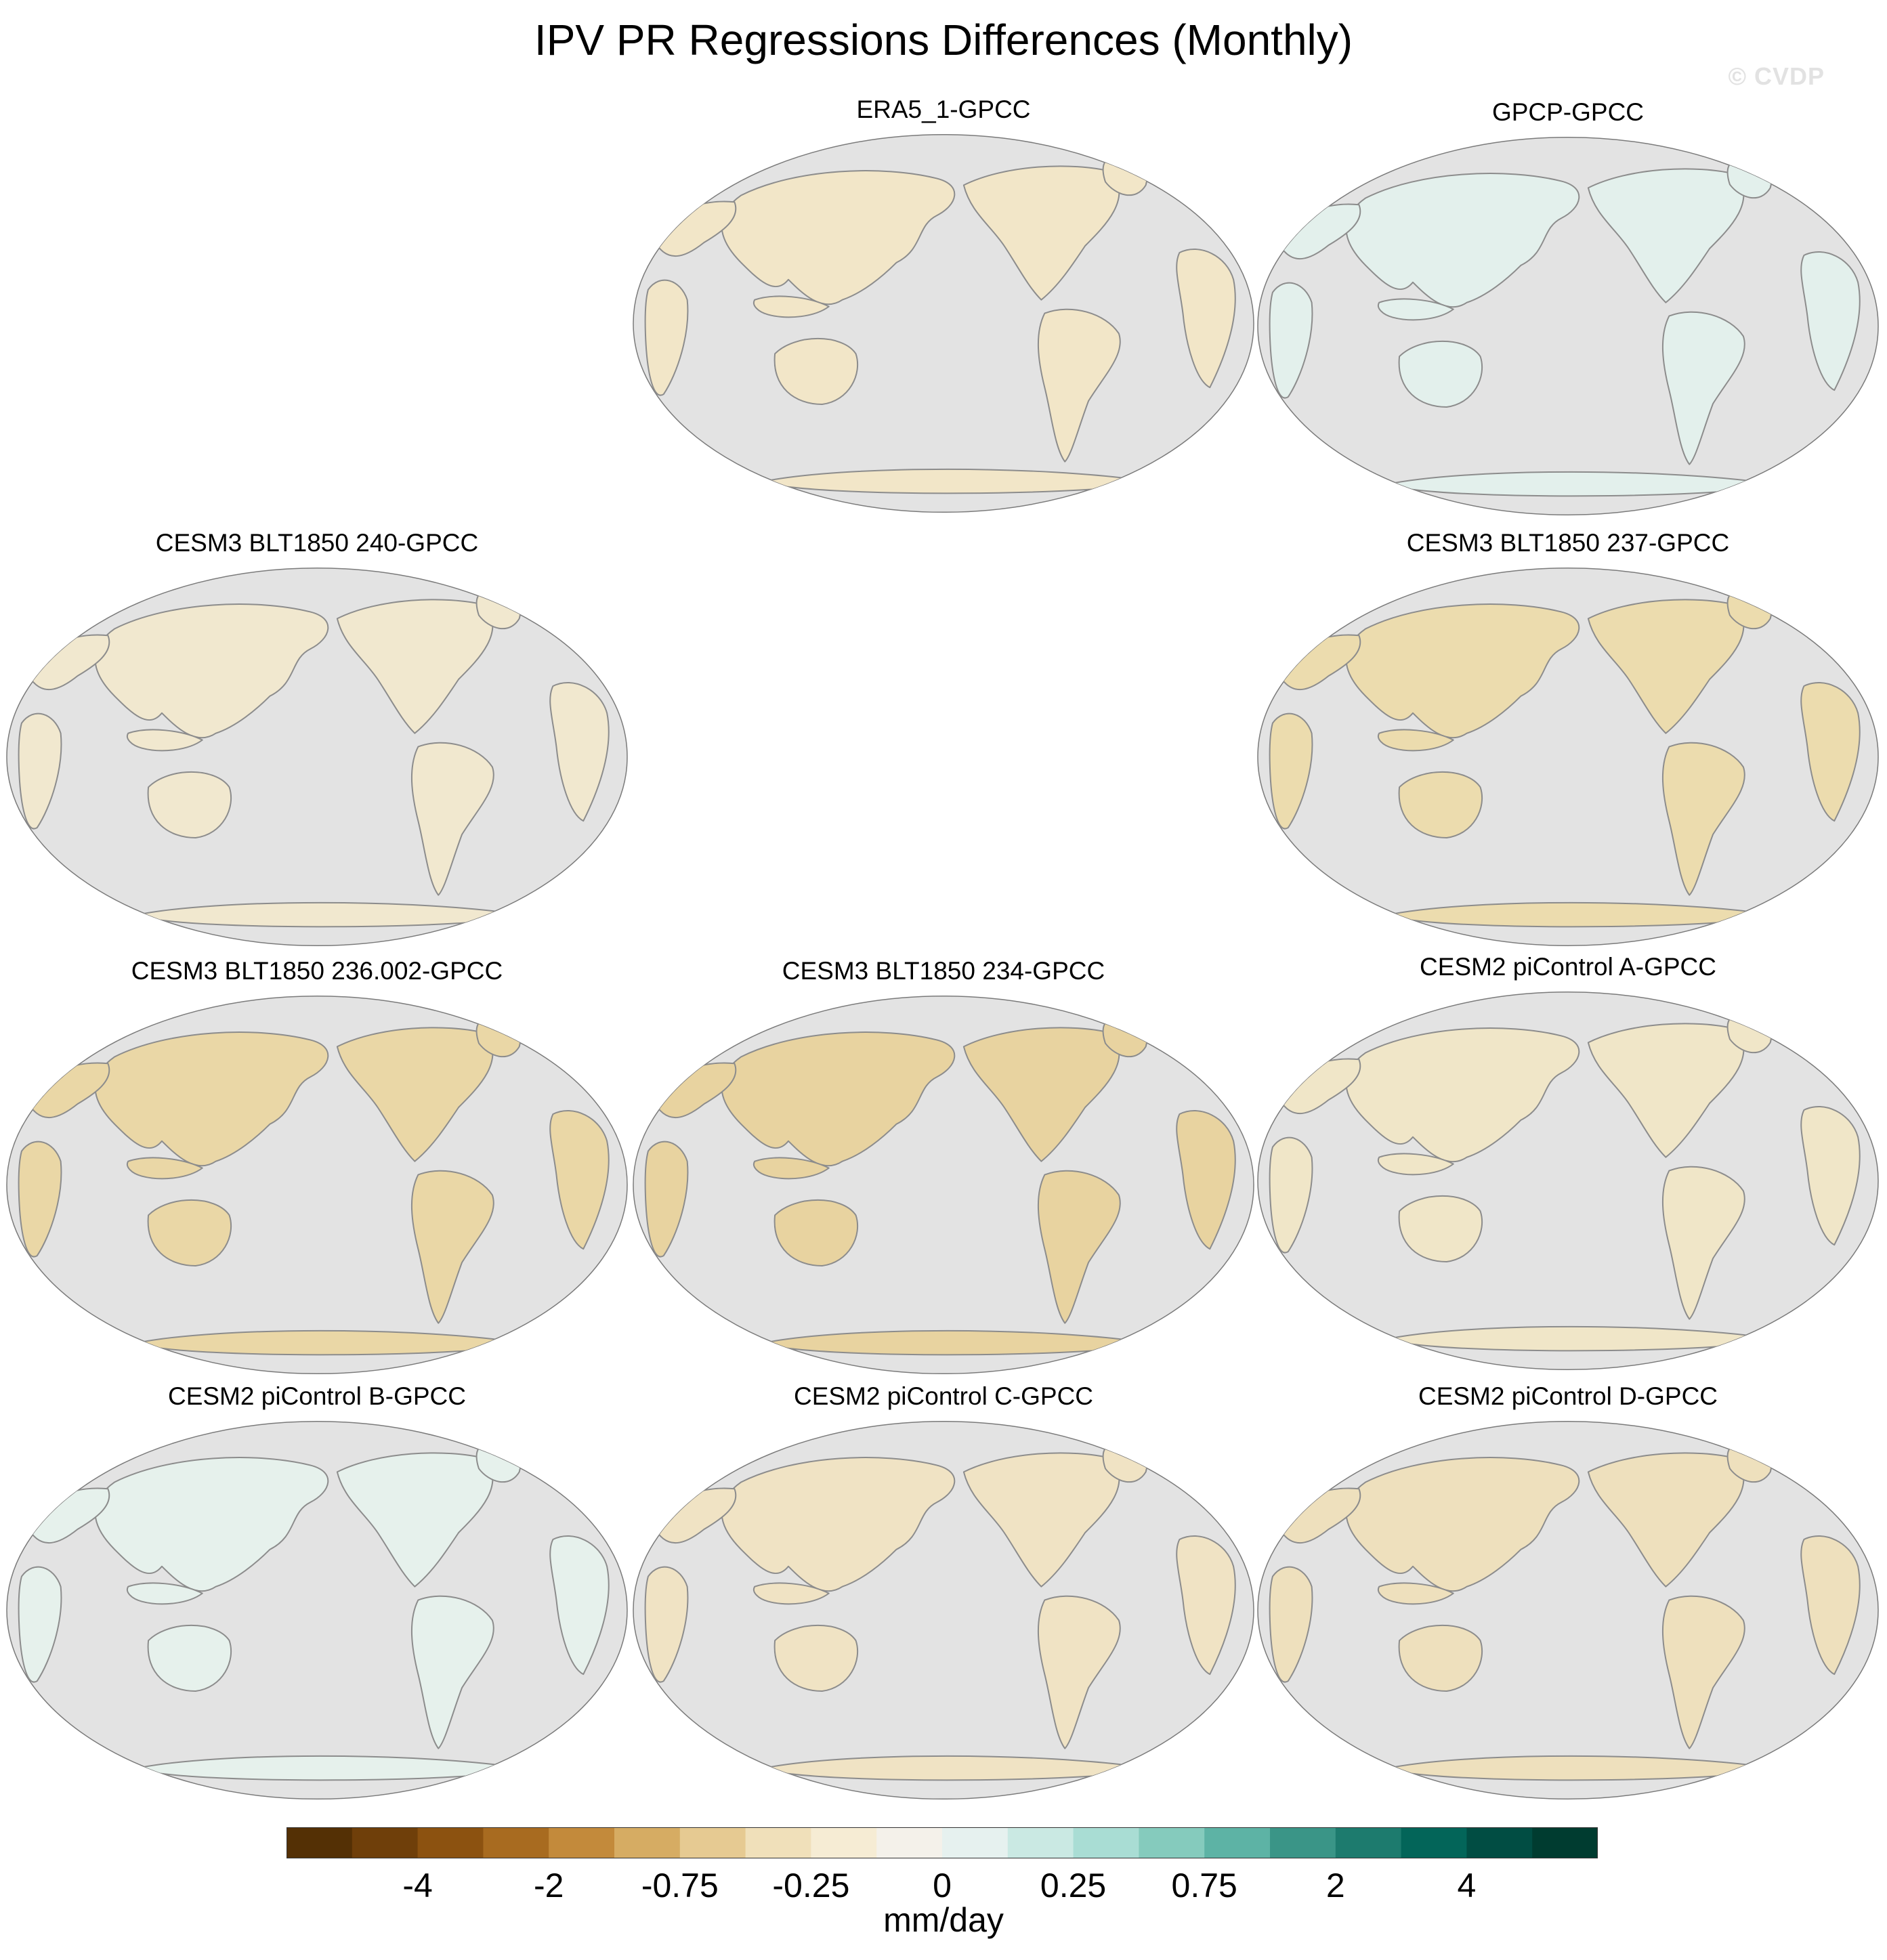 The width and height of the screenshot is (1887, 1960). I want to click on map-panel-cesm2-b: CESM2 piControl B-GPCC, so click(317, 1595).